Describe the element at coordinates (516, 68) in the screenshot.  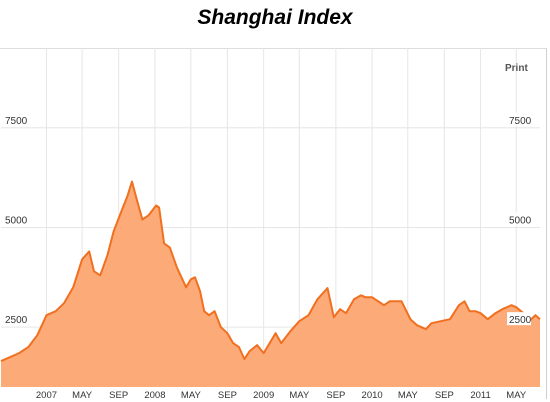
I see `print-button: Print` at that location.